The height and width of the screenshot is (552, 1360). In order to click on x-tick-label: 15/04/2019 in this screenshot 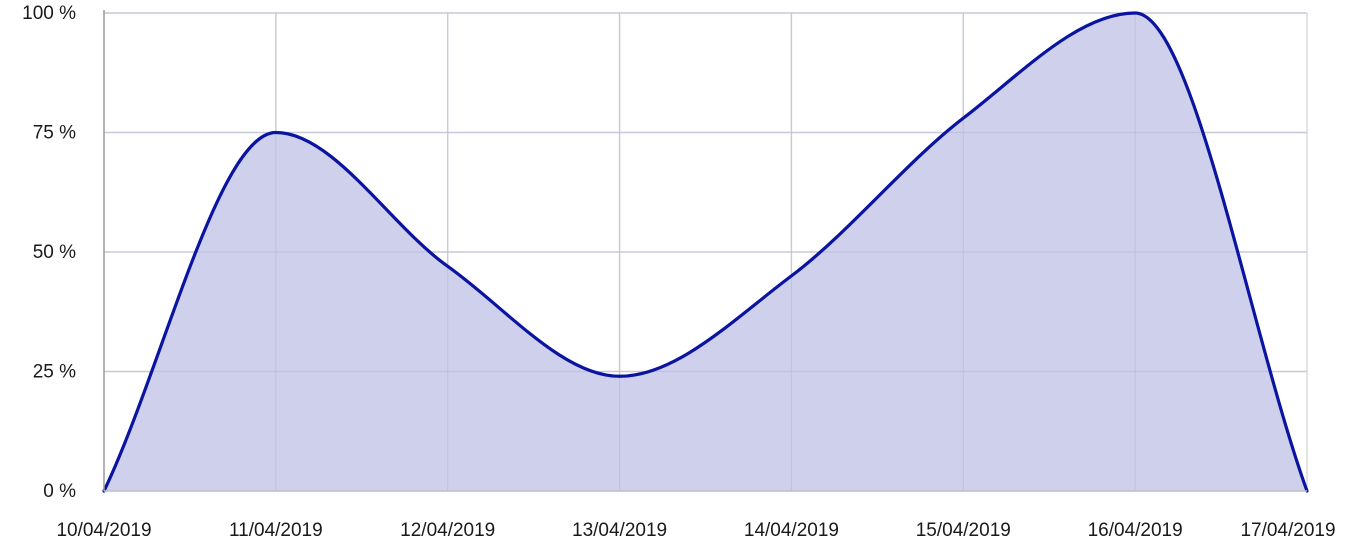, I will do `click(963, 530)`.